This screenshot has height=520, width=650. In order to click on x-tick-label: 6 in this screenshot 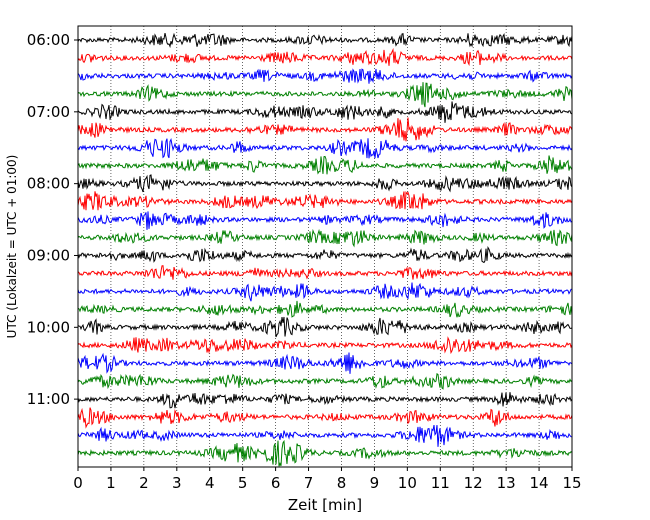, I will do `click(276, 483)`.